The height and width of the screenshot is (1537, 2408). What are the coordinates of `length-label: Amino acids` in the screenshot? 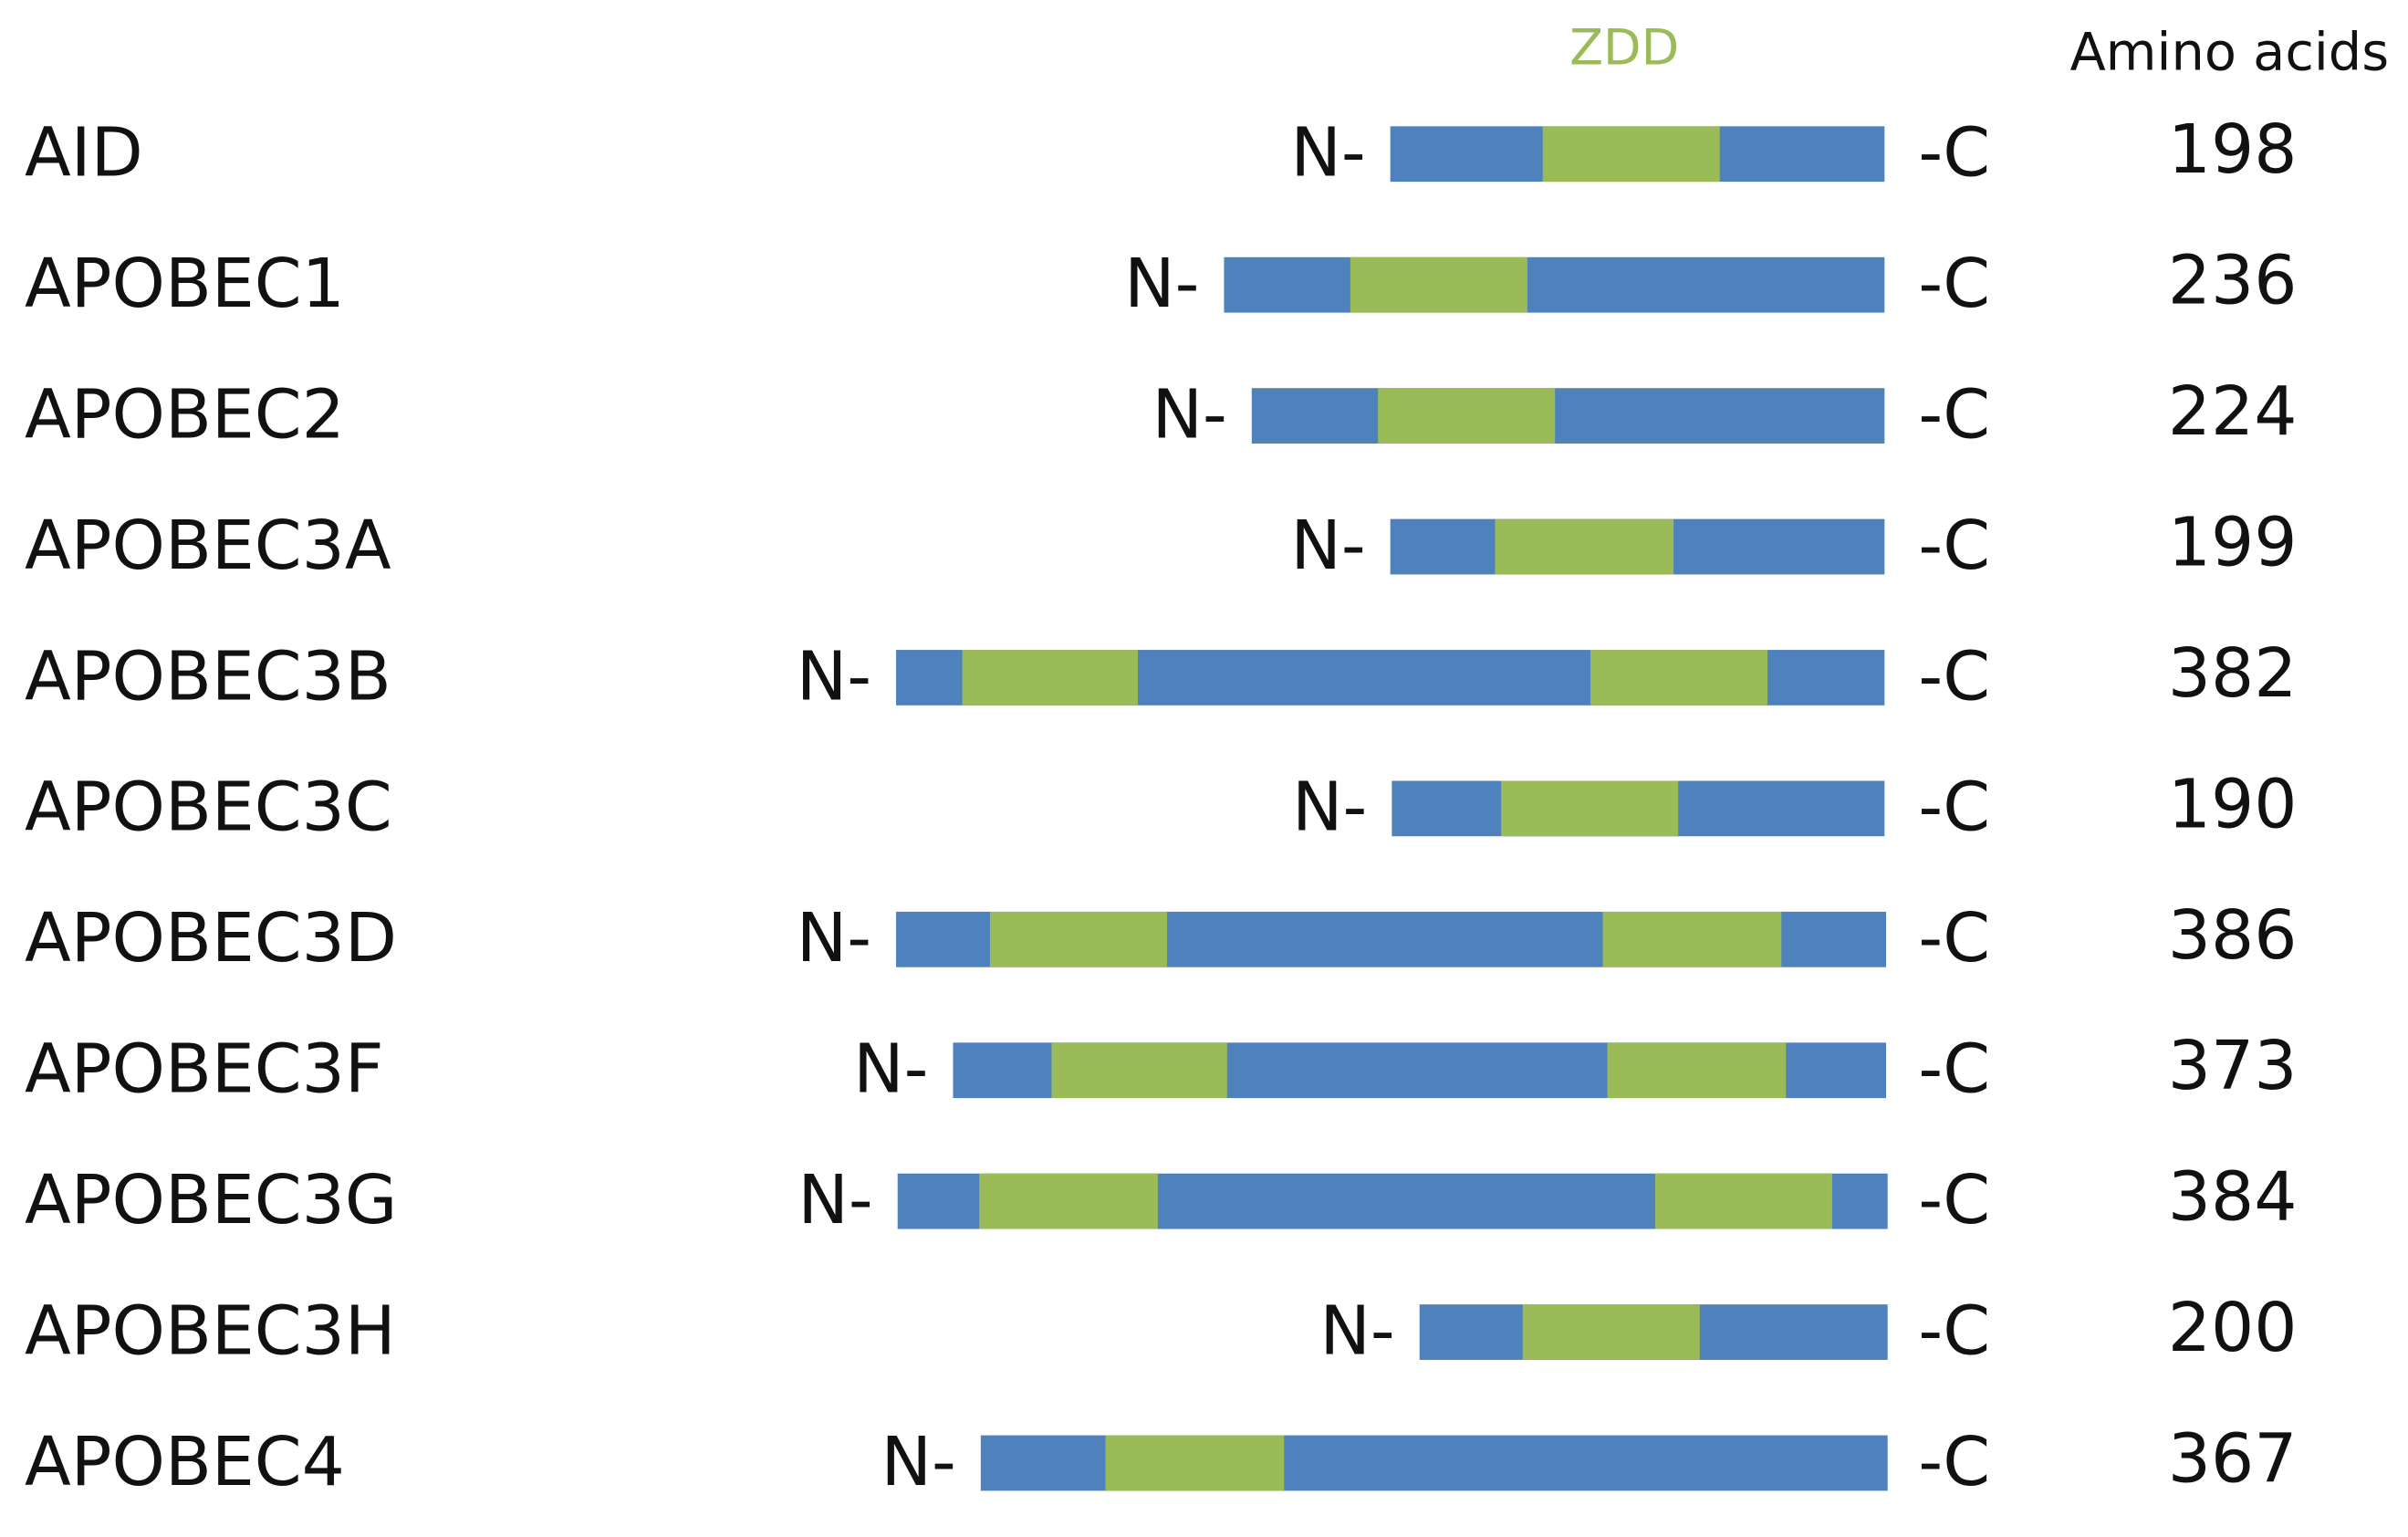 It's located at (2229, 51).